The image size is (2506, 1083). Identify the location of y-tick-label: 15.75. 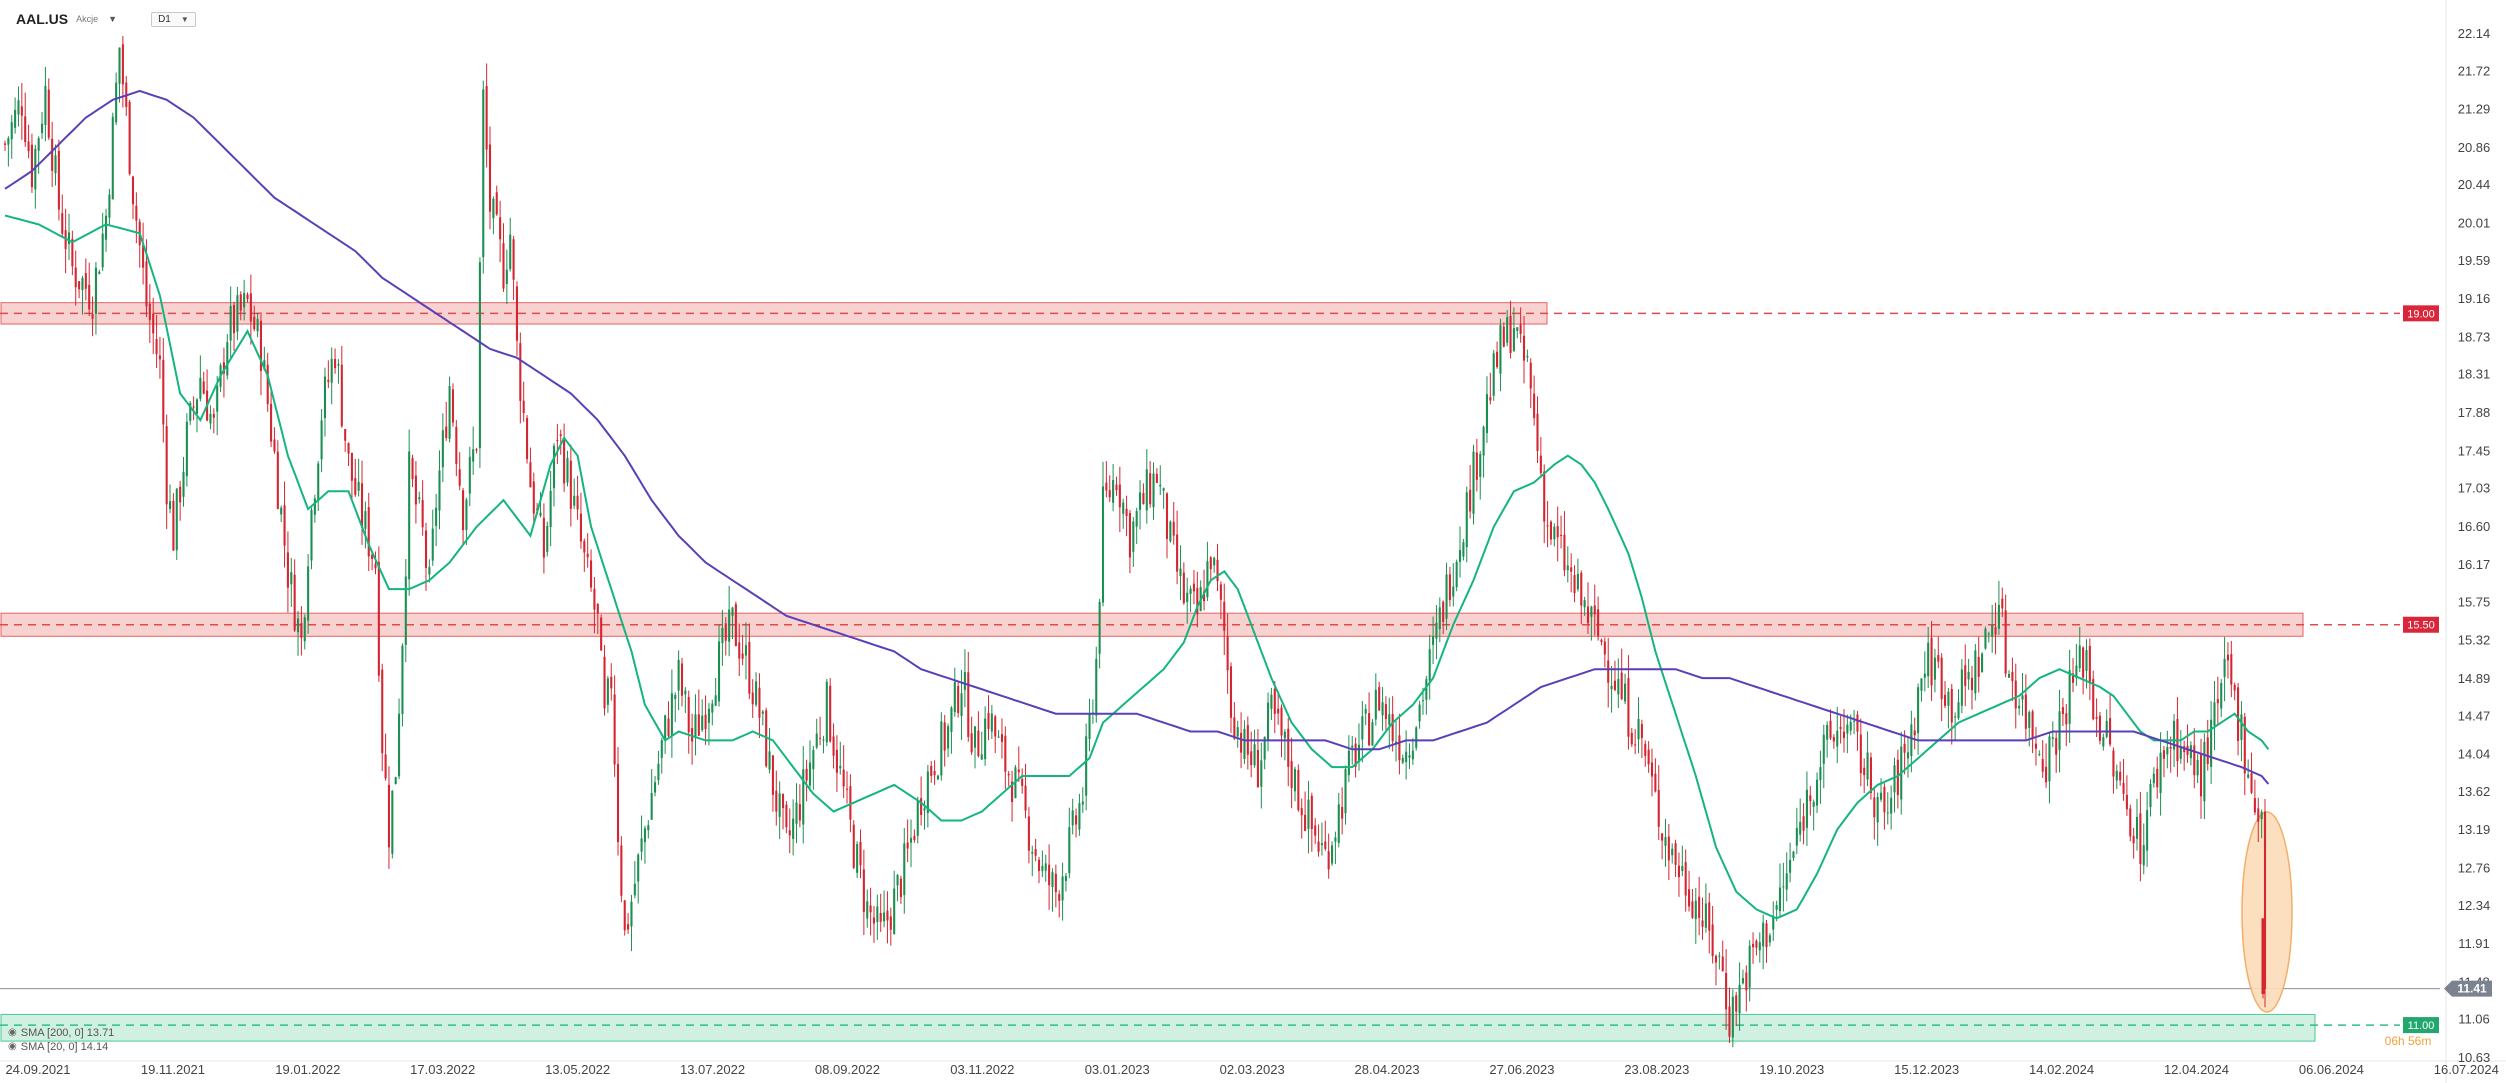
(2474, 601).